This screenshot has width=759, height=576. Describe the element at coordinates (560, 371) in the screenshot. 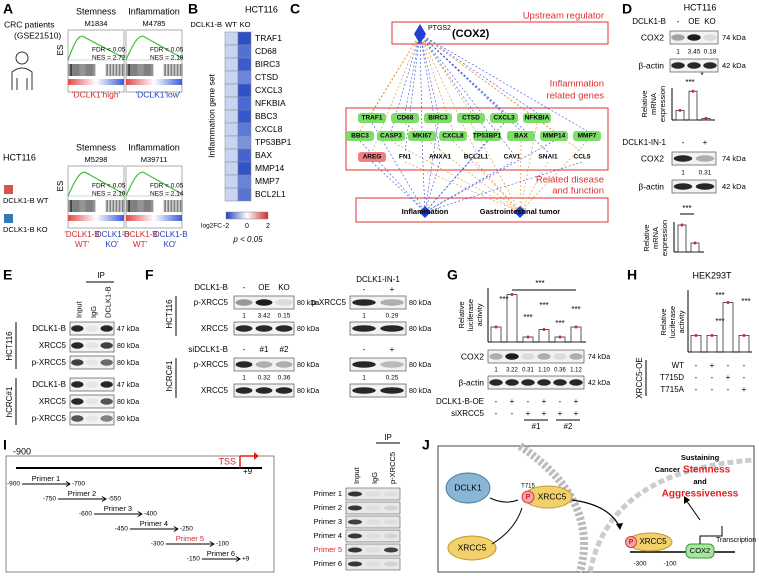

I see `label: 0.36` at that location.